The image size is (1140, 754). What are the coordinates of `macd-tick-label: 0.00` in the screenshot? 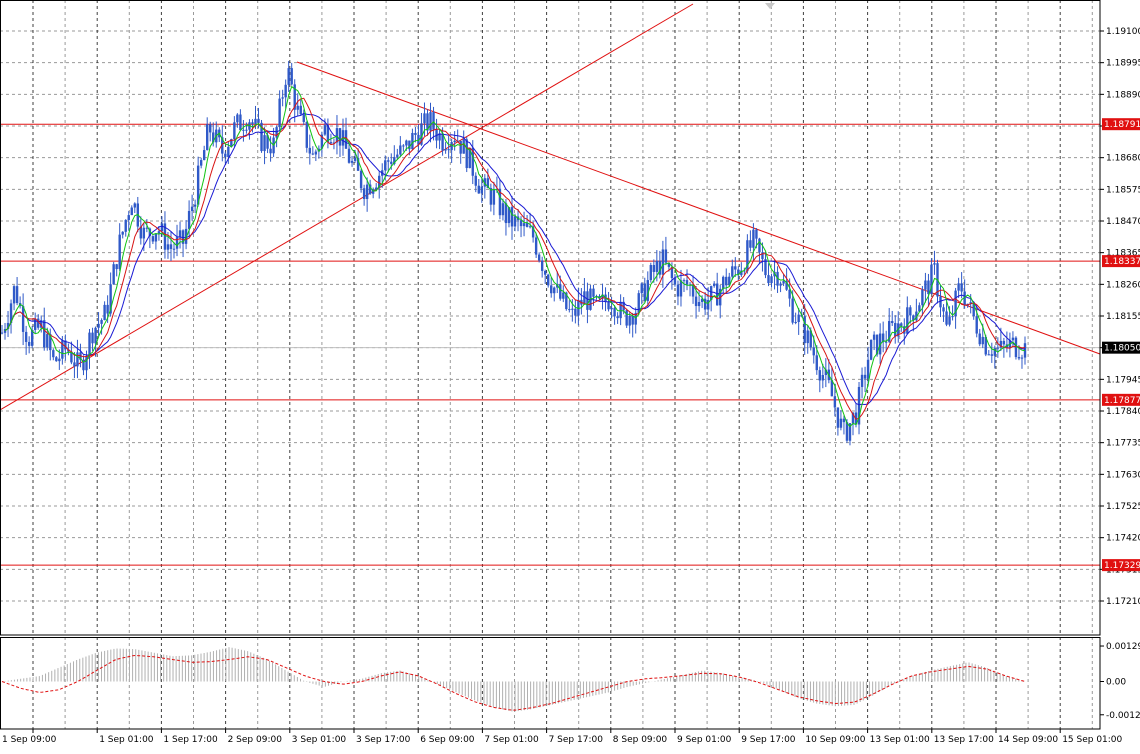 It's located at (1116, 683).